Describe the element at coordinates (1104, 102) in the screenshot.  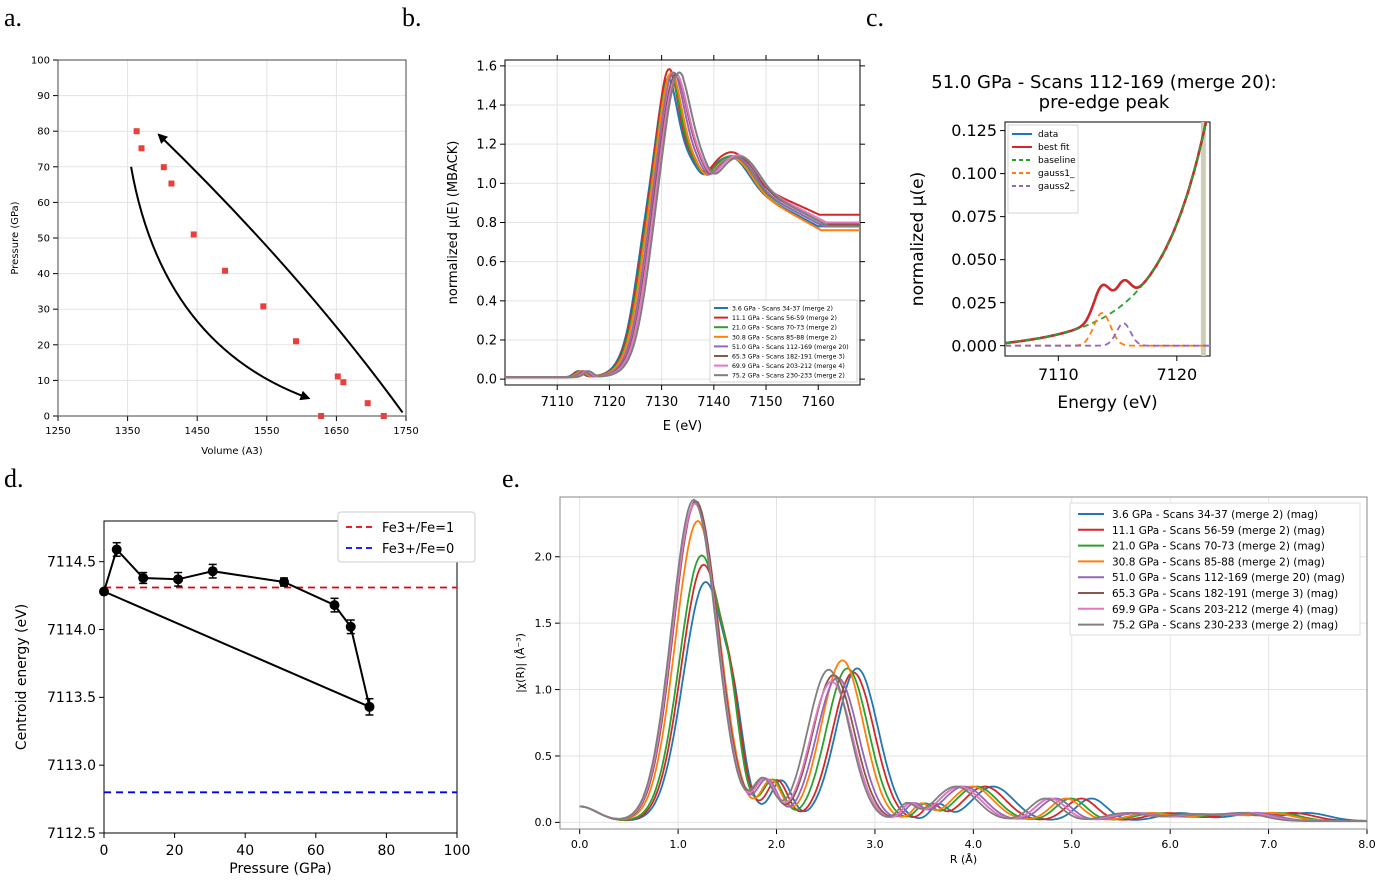
I see `chart-subtitle: pre-edge peak` at that location.